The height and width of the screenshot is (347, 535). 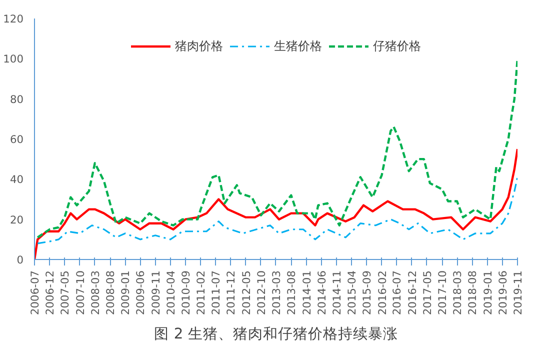 I want to click on y-tick-label: 60, so click(x=17, y=139).